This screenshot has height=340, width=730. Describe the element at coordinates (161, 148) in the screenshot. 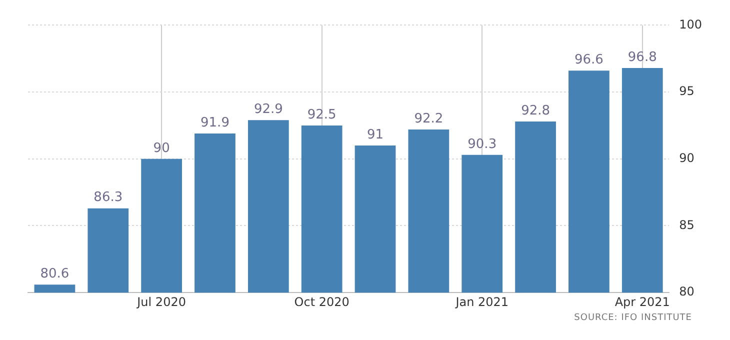

I see `data-label: 90` at that location.